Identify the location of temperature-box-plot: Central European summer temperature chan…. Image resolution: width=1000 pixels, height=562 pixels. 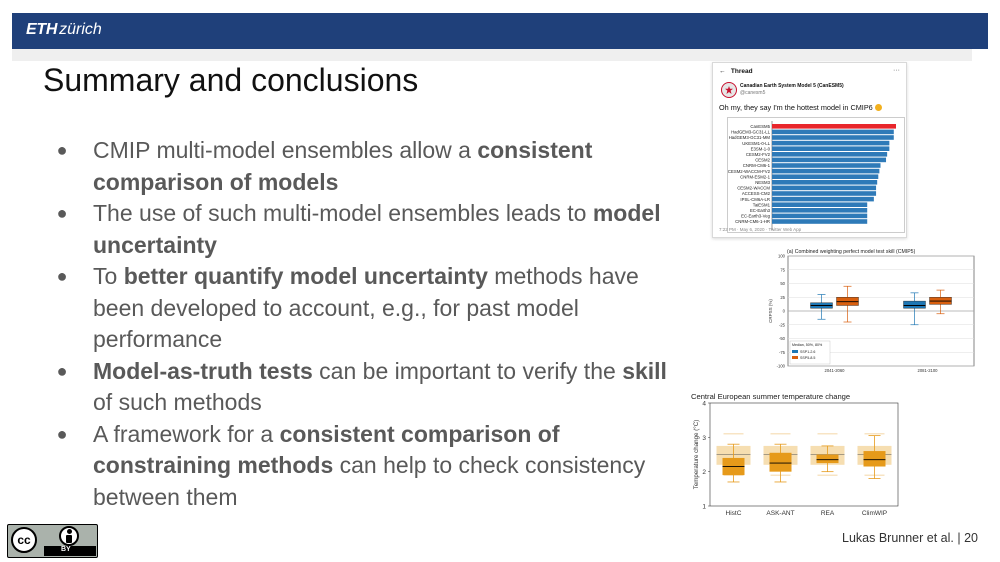
(838, 454).